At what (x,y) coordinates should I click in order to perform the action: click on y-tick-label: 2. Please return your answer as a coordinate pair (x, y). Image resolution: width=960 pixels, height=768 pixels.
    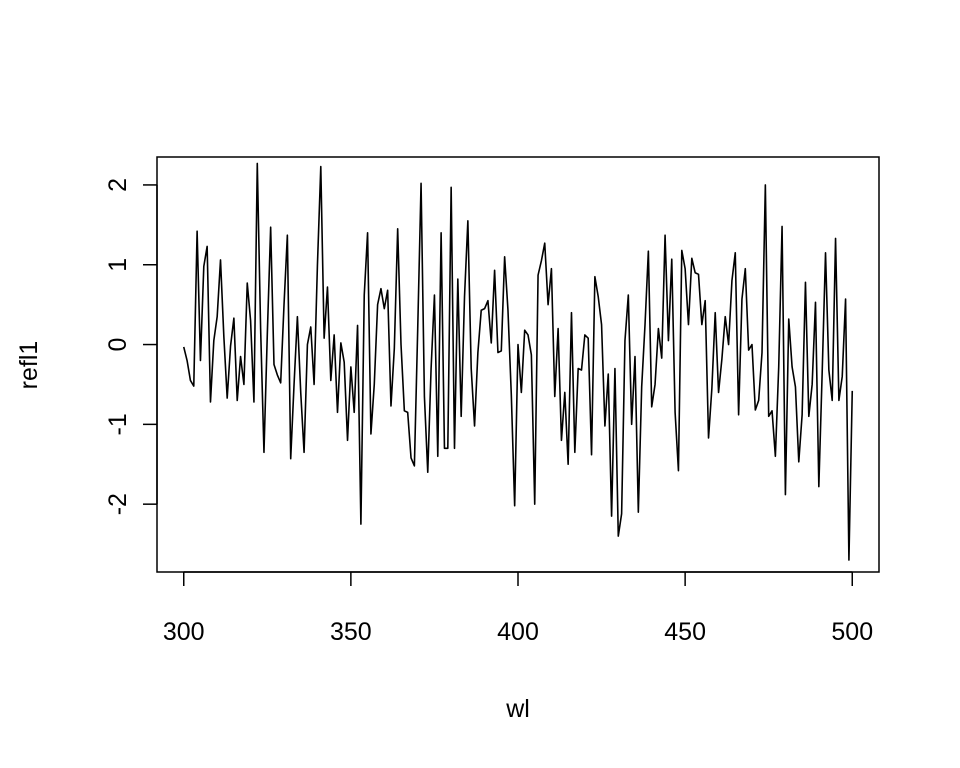
    Looking at the image, I should click on (118, 185).